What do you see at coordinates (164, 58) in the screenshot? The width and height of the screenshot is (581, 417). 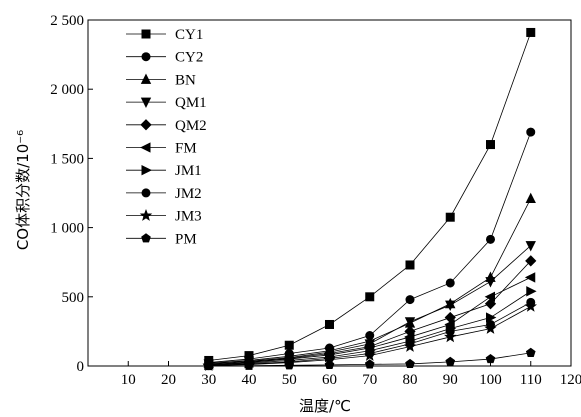 I see `legend-item: CY2` at bounding box center [164, 58].